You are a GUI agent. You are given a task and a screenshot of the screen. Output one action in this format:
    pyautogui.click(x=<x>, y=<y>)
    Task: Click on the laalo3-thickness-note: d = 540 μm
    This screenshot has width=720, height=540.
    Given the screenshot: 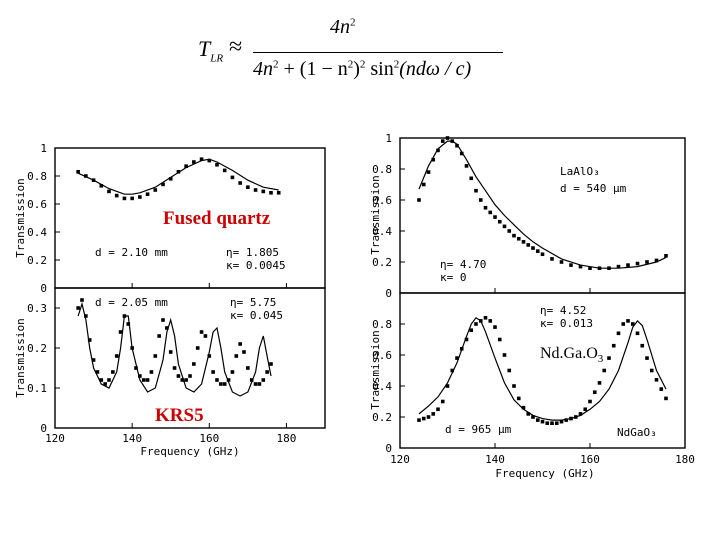 What is the action you would take?
    pyautogui.click(x=593, y=188)
    